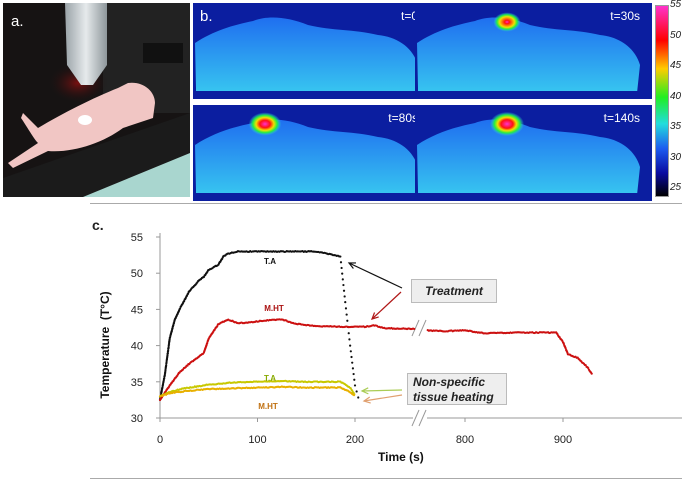 The height and width of the screenshot is (484, 682). I want to click on arrow-treatment-mht, so click(386, 305).